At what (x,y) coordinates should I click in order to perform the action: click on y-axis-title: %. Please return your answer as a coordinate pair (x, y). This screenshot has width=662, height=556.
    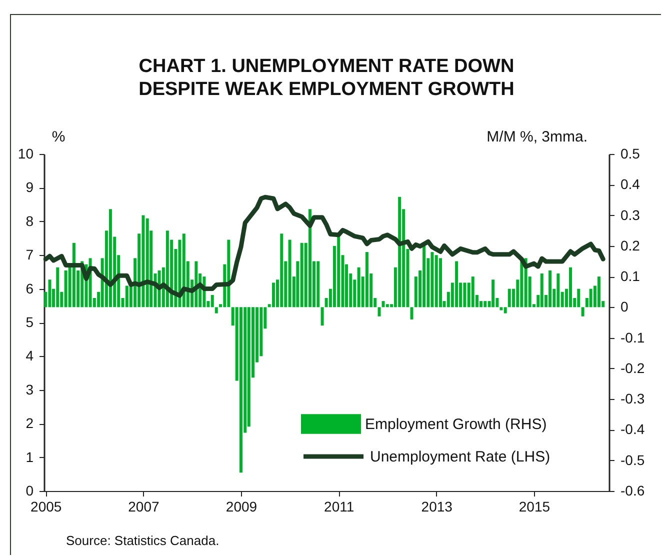
    Looking at the image, I should click on (59, 137).